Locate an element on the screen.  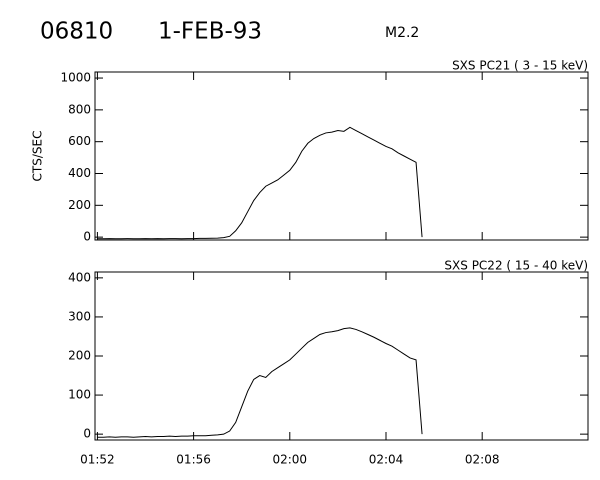
panel-title: SXS PC22 ( 15 - 40 keV) is located at coordinates (516, 266).